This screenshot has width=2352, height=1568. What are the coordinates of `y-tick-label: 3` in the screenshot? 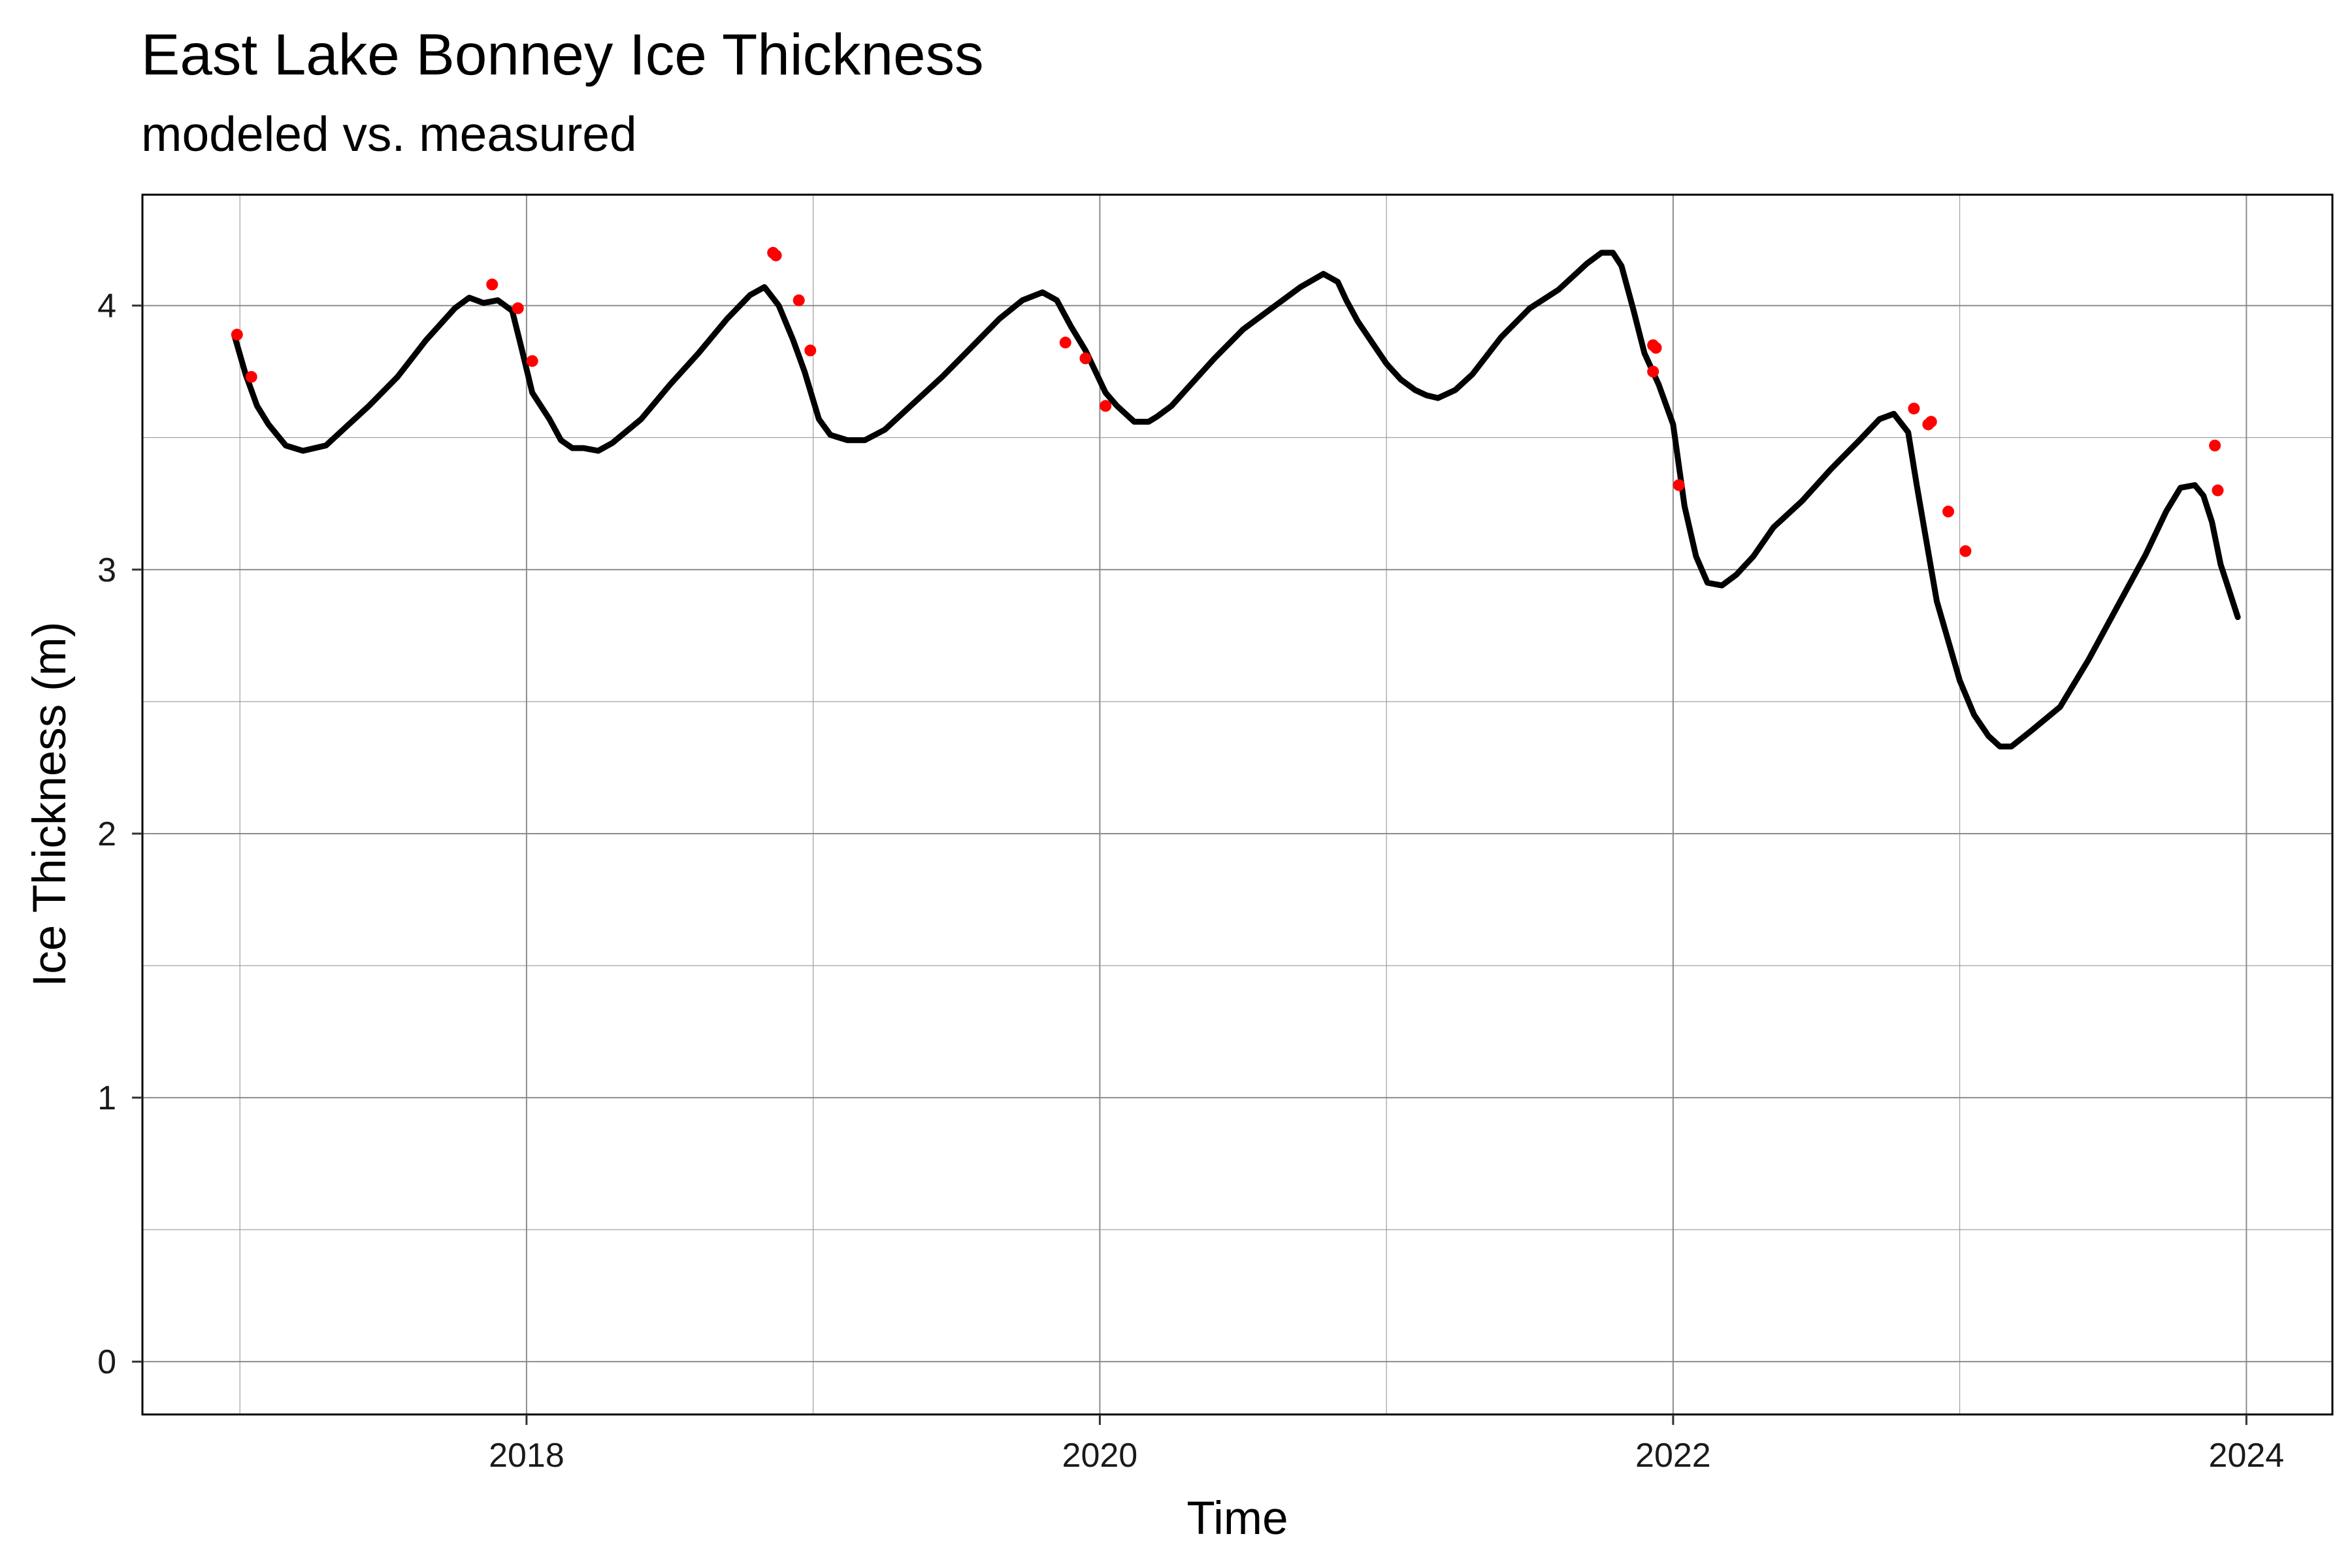 It's located at (106, 570).